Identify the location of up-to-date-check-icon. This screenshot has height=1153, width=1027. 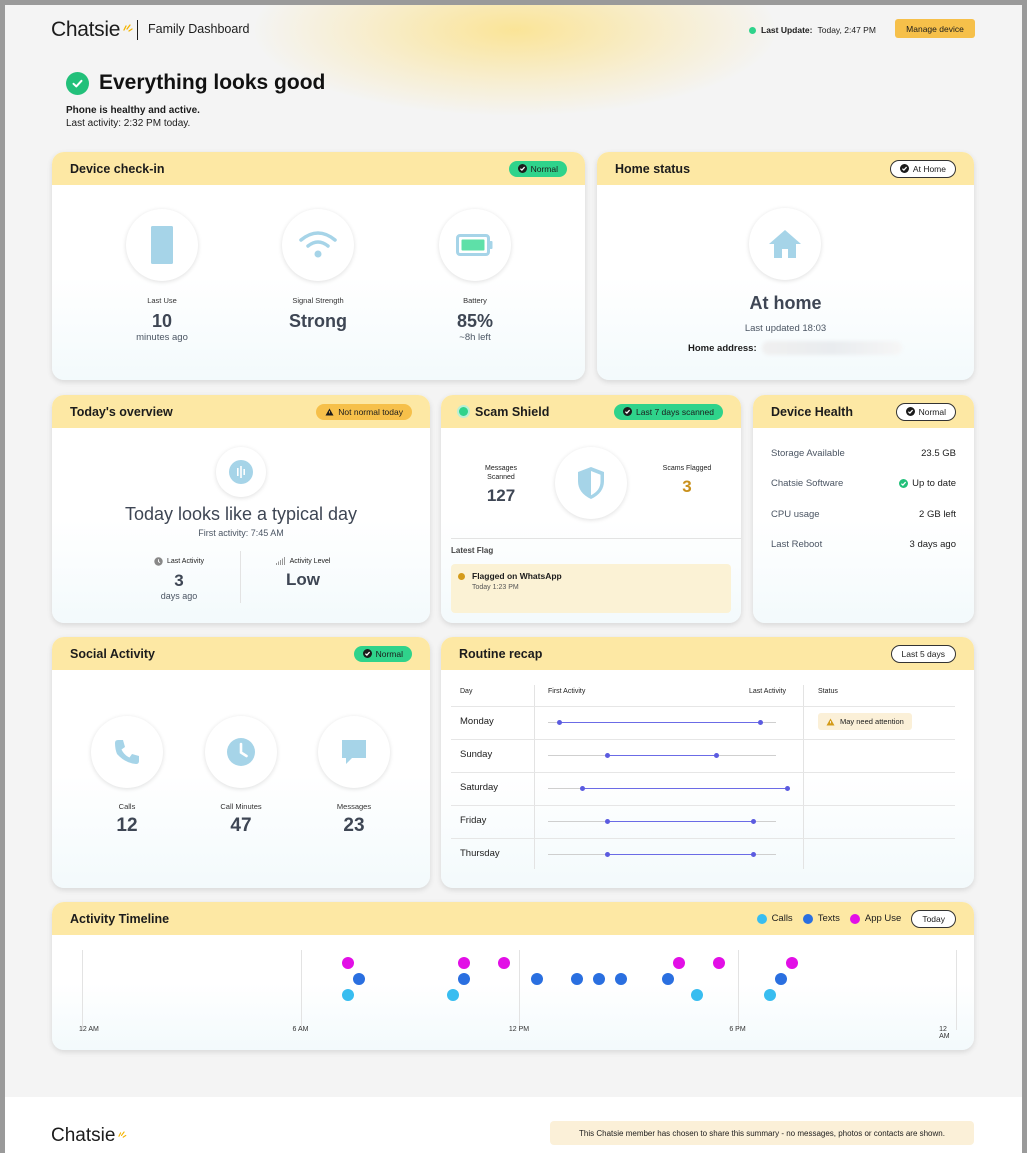
(904, 483).